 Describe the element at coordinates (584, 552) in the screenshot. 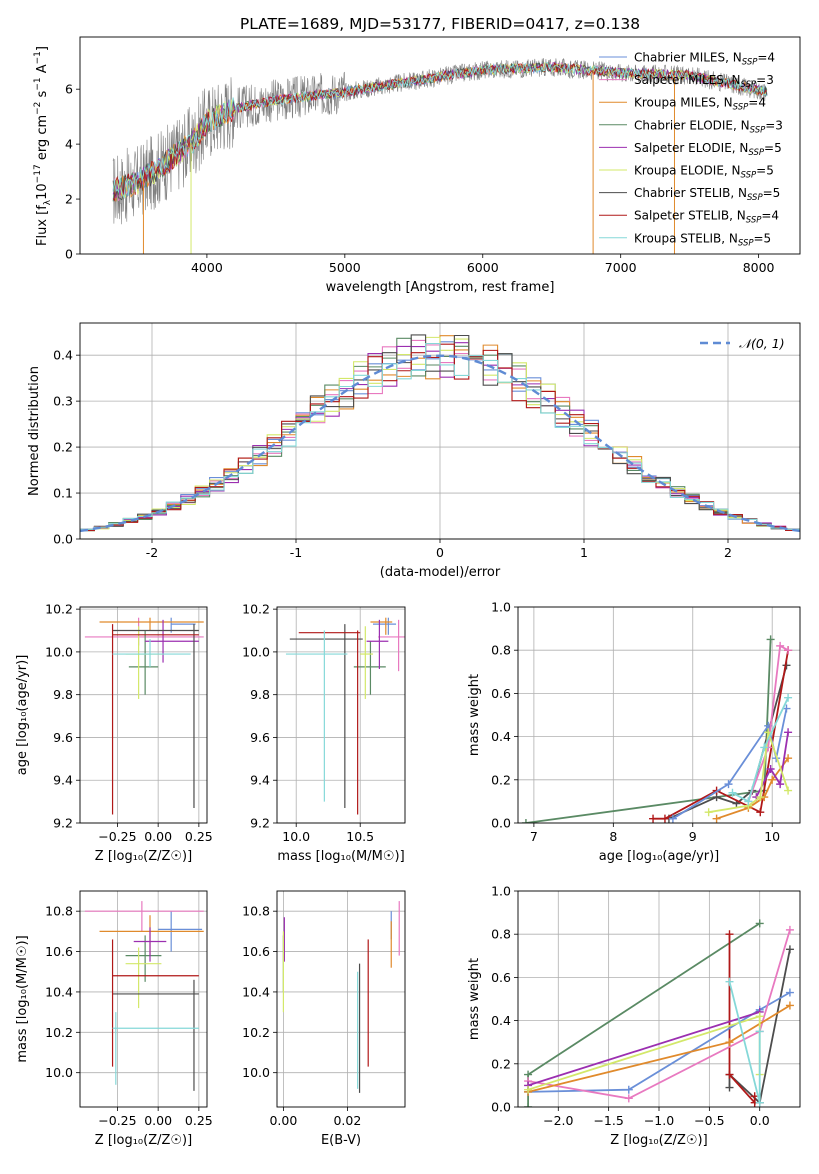

I see `x-tick-label: 1` at that location.